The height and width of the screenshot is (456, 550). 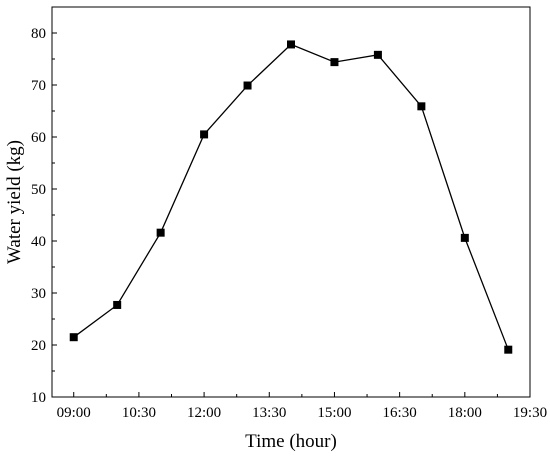 I want to click on x-tick-label: 09:00, so click(x=74, y=413).